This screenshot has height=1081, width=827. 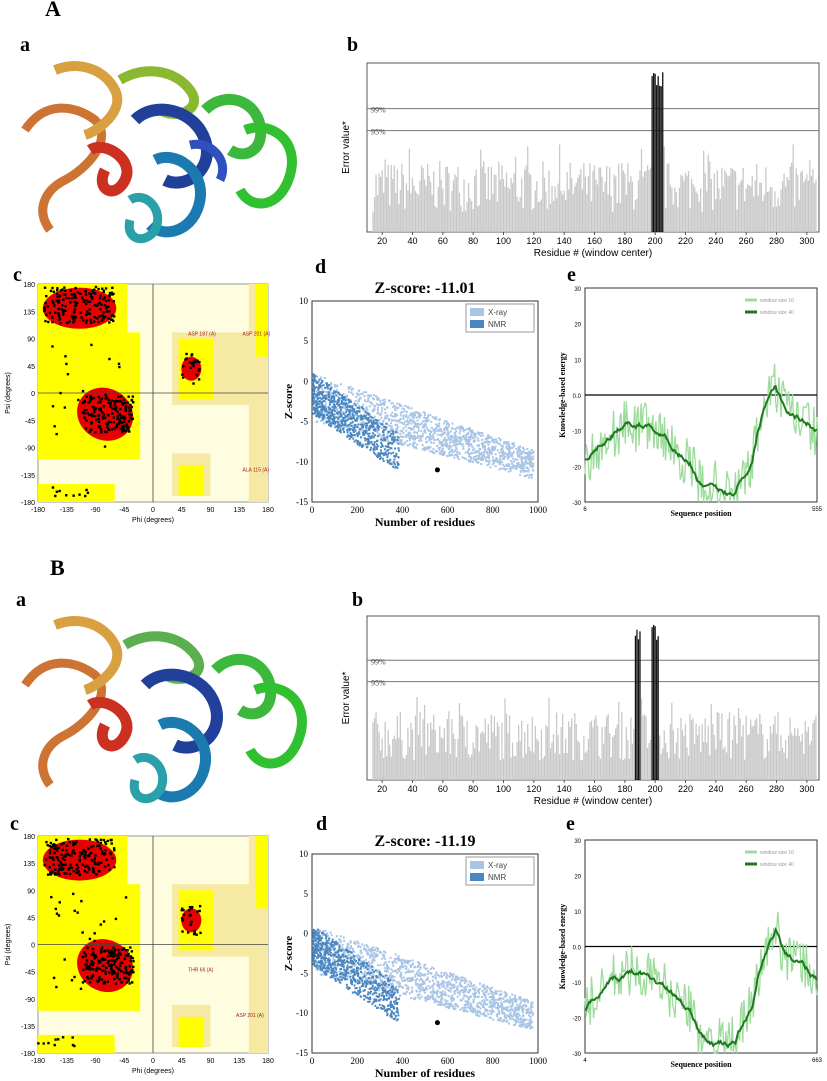 What do you see at coordinates (76, 492) in the screenshot?
I see `rama-allowed-region` at bounding box center [76, 492].